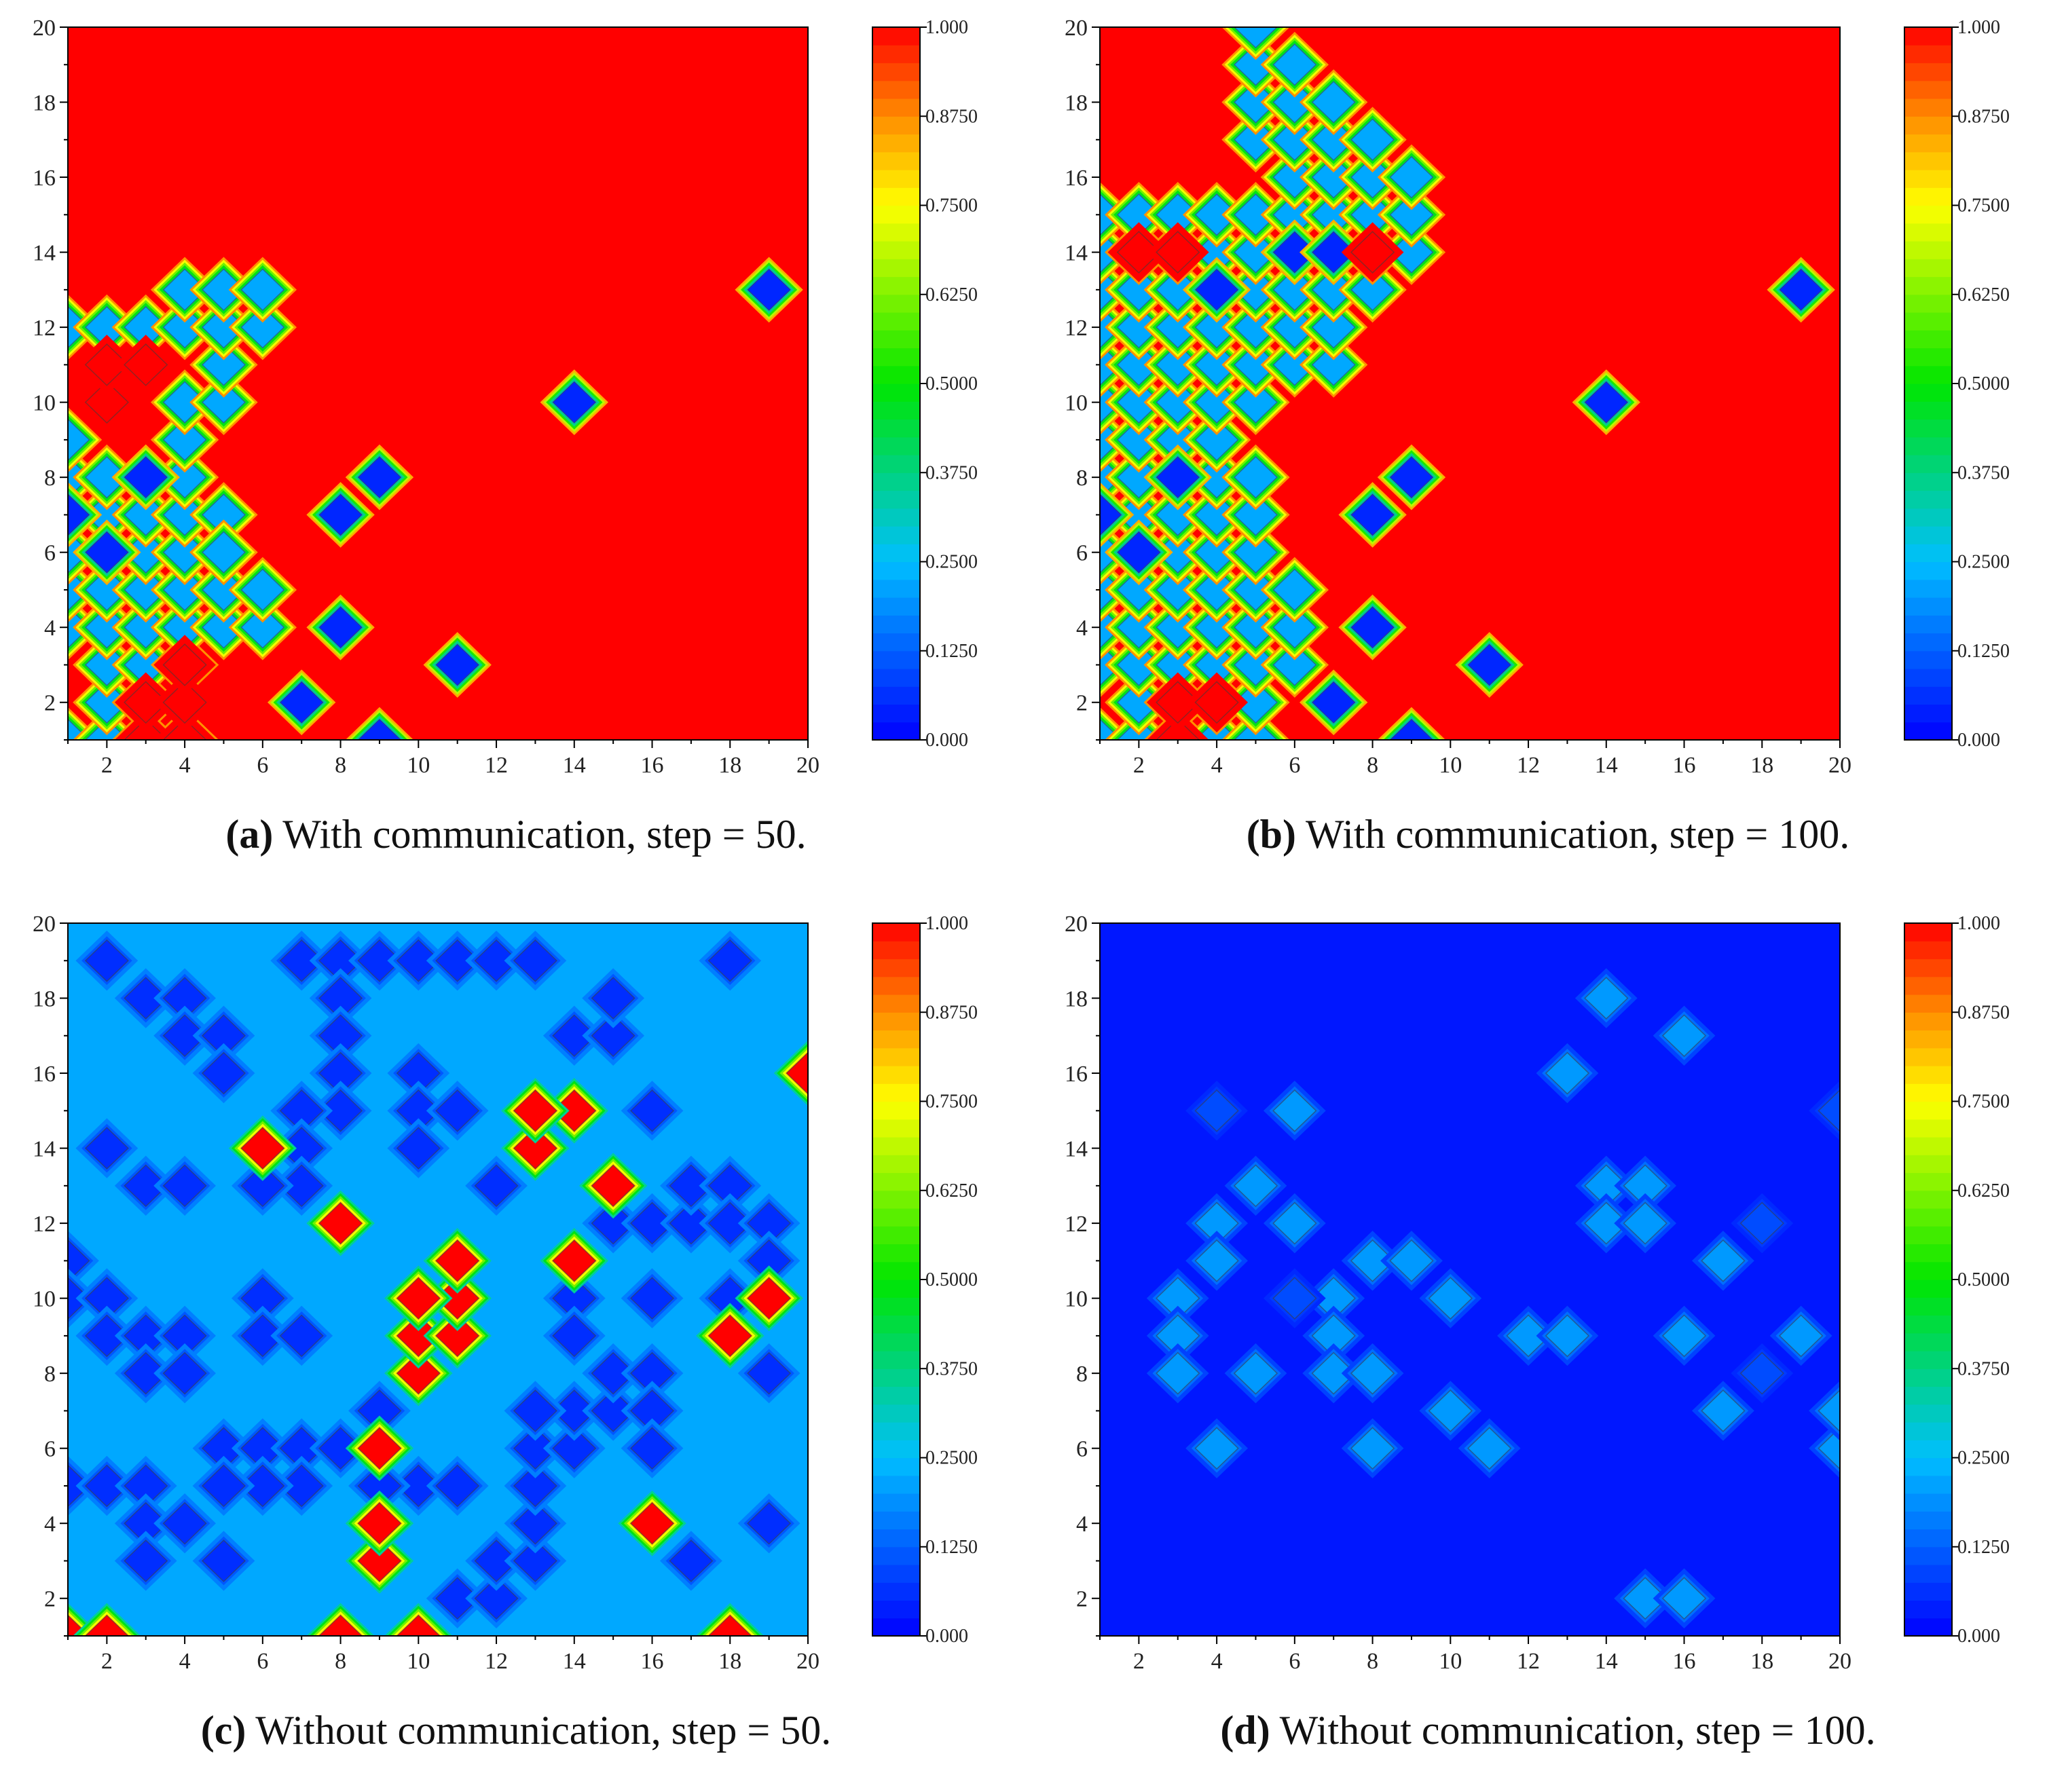 This screenshot has width=2064, height=1792. Describe the element at coordinates (1082, 703) in the screenshot. I see `y-tick-label: 2` at that location.